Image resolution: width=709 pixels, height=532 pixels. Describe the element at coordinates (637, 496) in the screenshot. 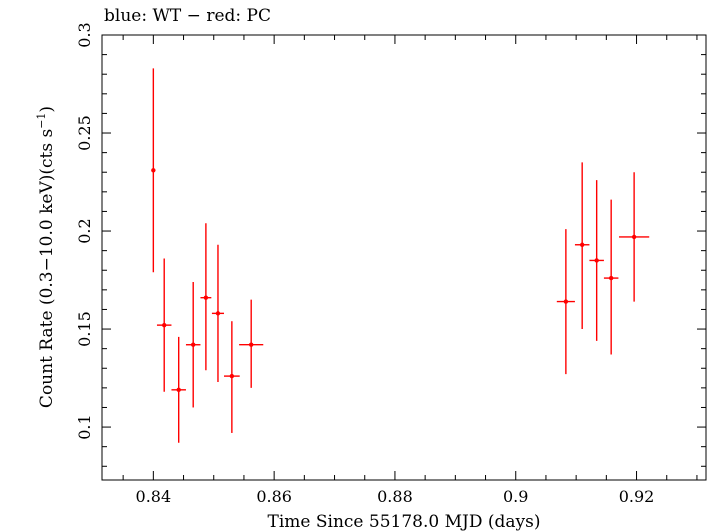

I see `x-tick-label: 0.92` at that location.